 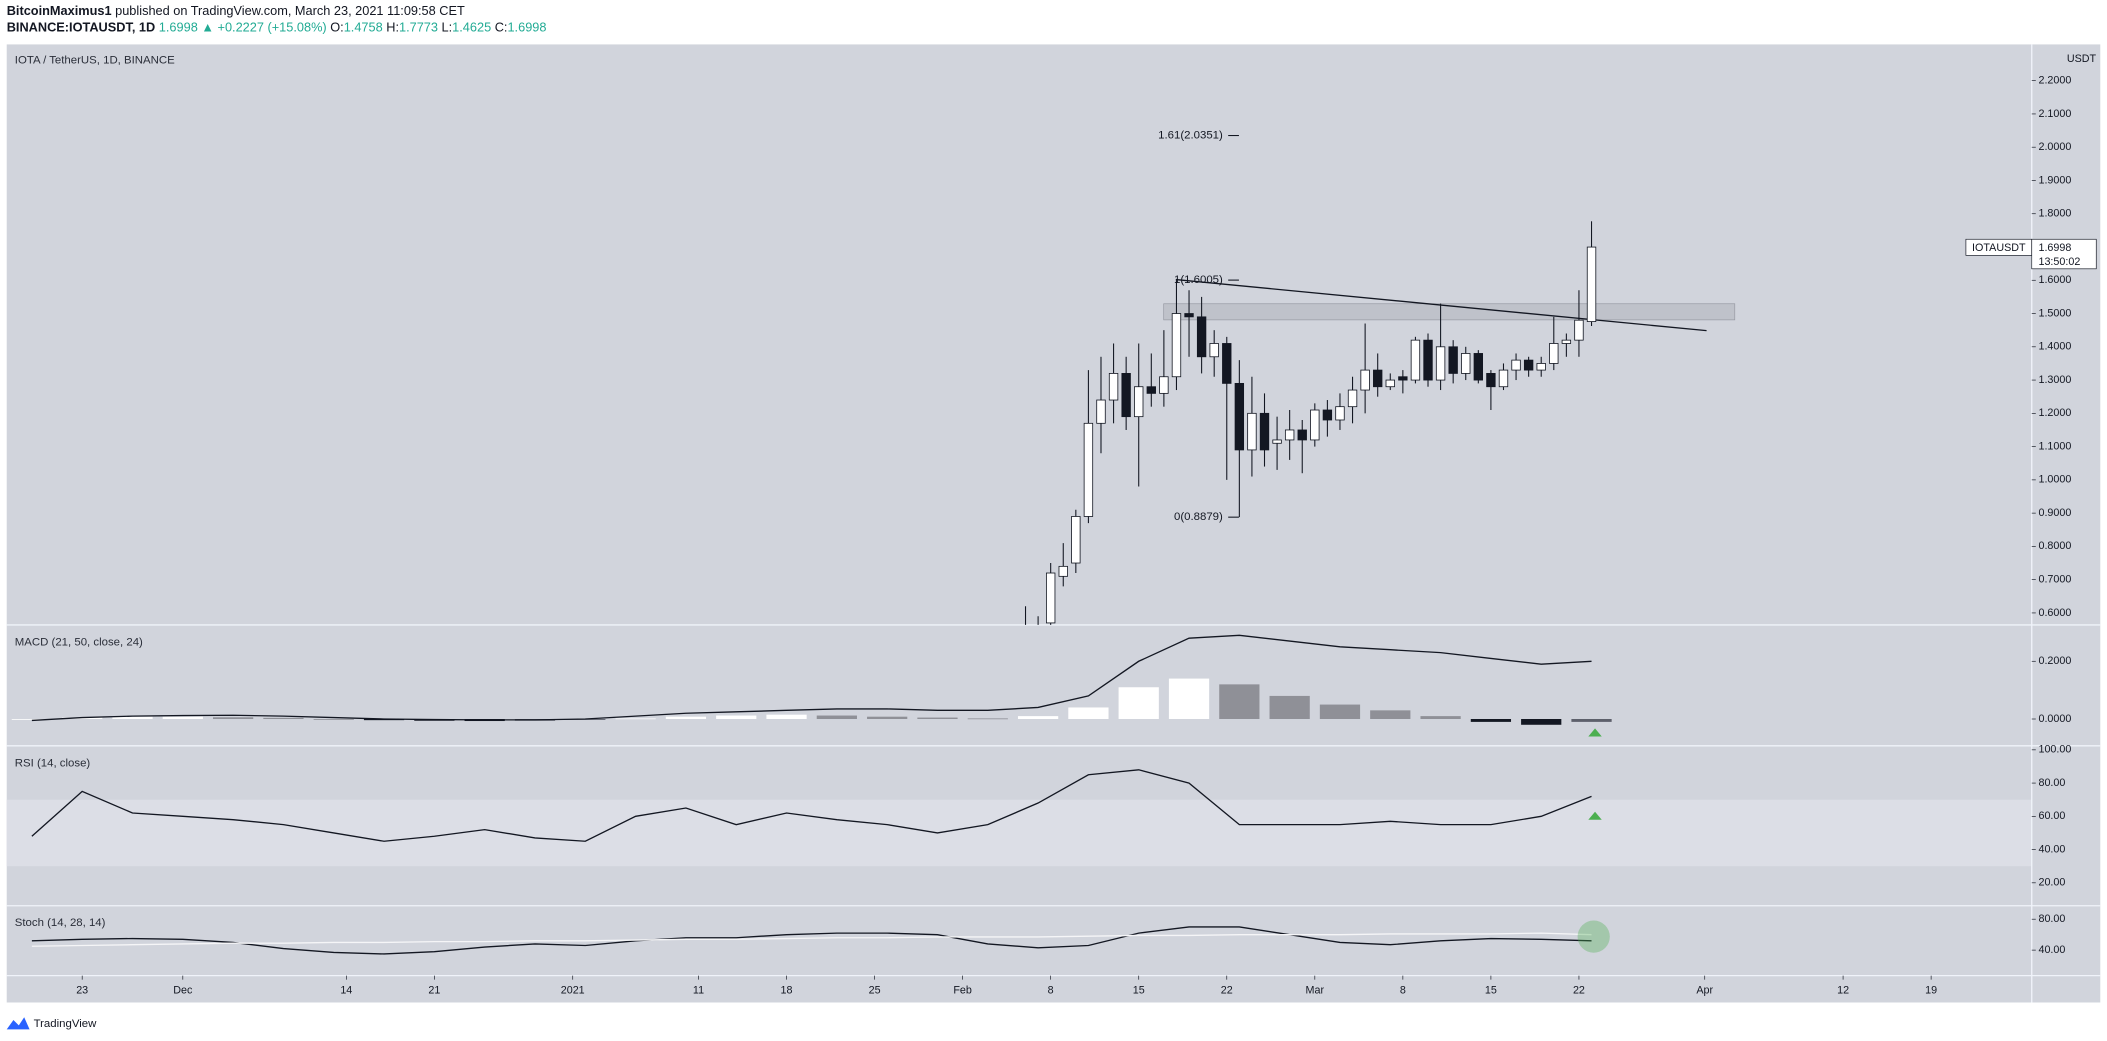 I want to click on ohlc-label: H:, so click(x=392, y=27).